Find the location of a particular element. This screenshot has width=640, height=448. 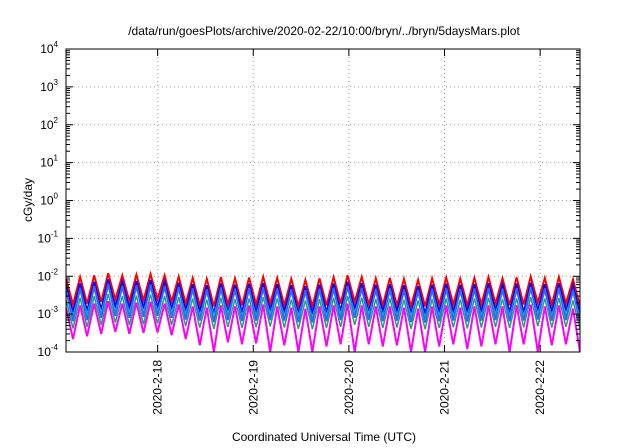

y-tick-label: 10³ is located at coordinates (49, 86).